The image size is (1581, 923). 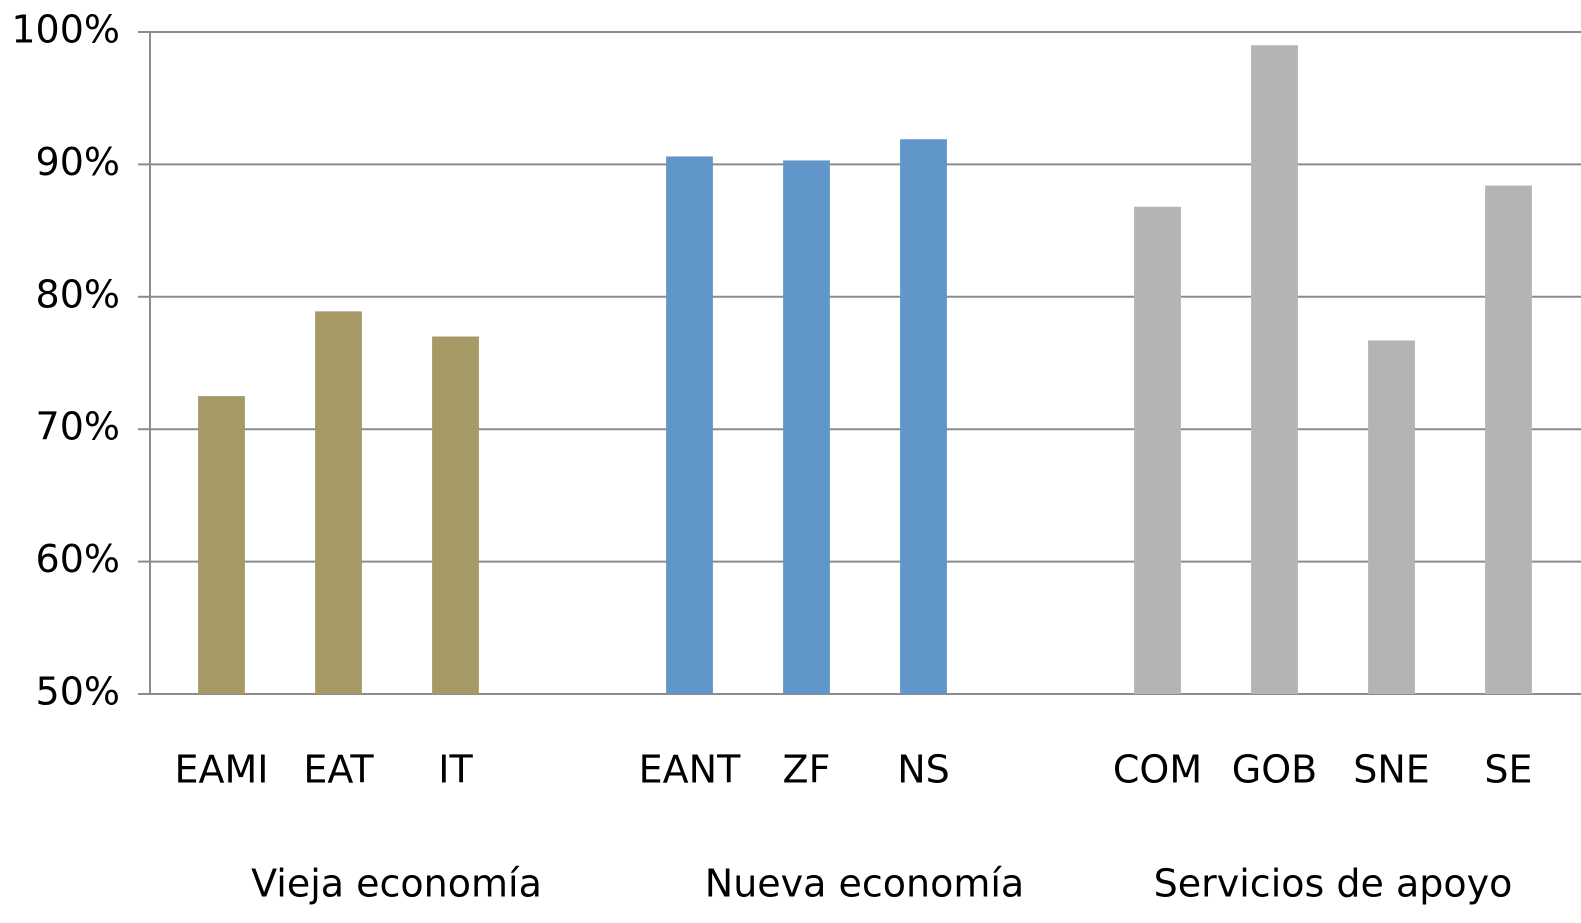 I want to click on y-tick-label: 80%, so click(x=78, y=294).